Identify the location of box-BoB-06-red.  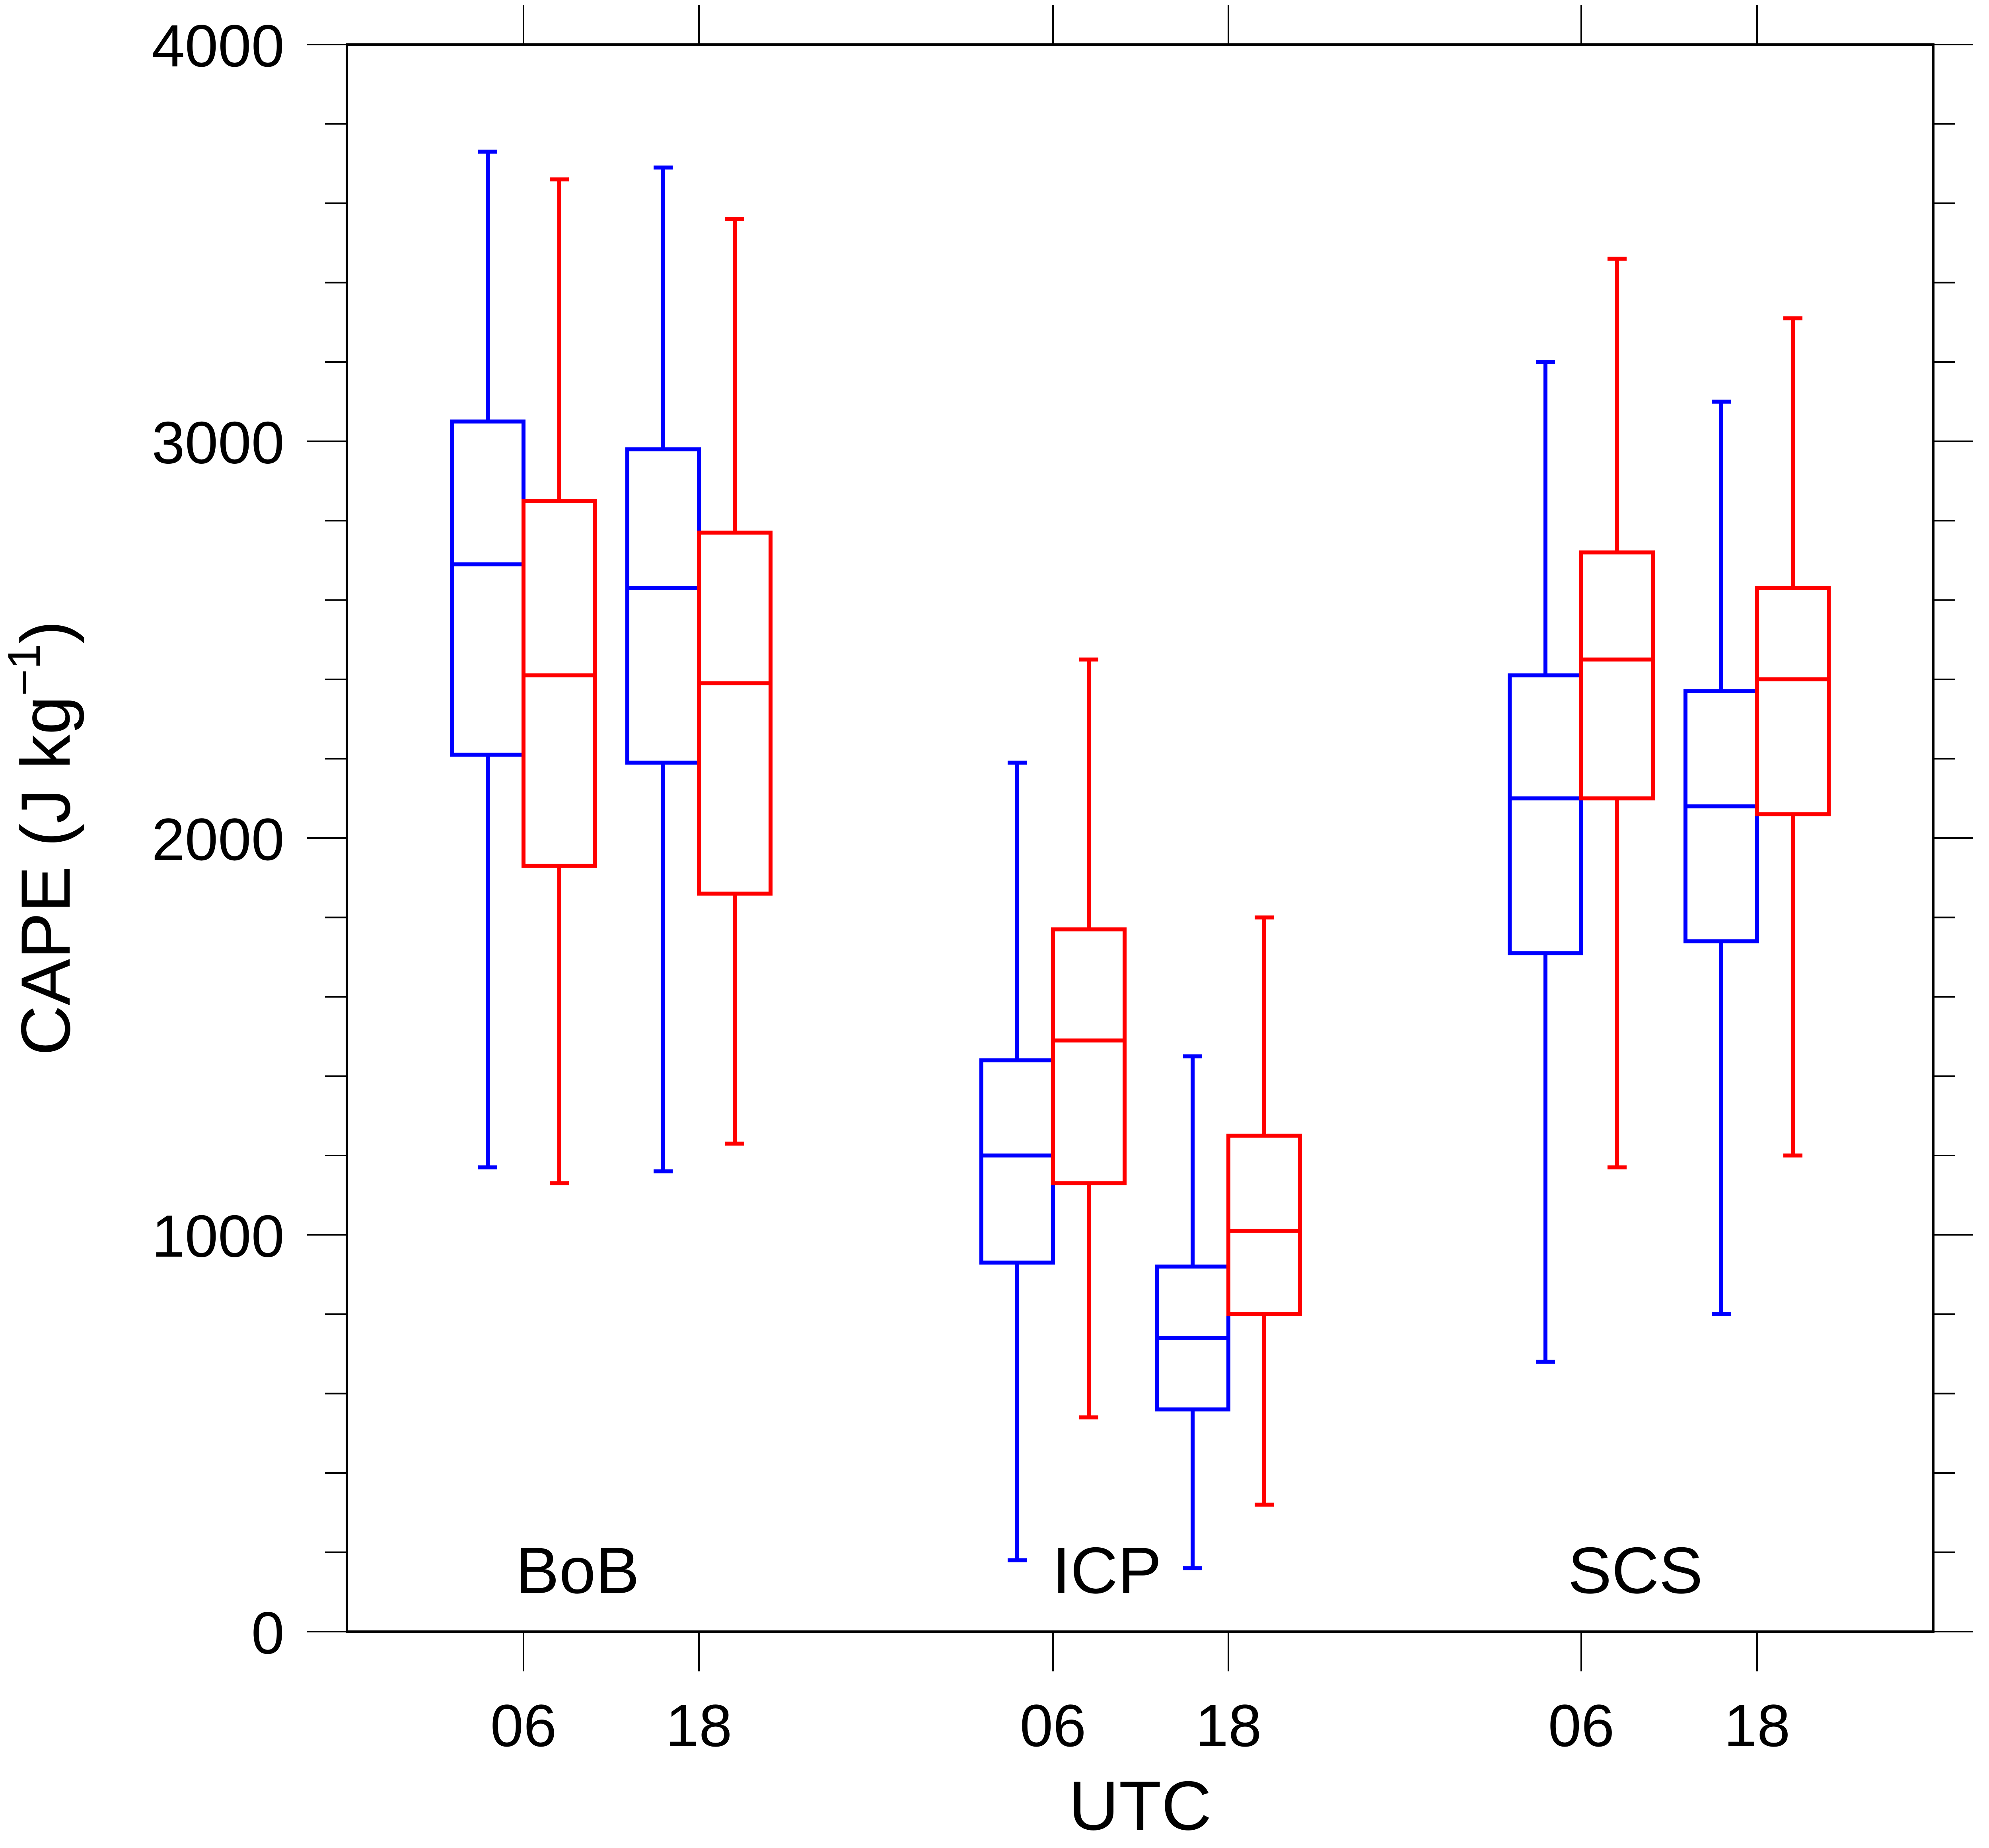
(559, 681).